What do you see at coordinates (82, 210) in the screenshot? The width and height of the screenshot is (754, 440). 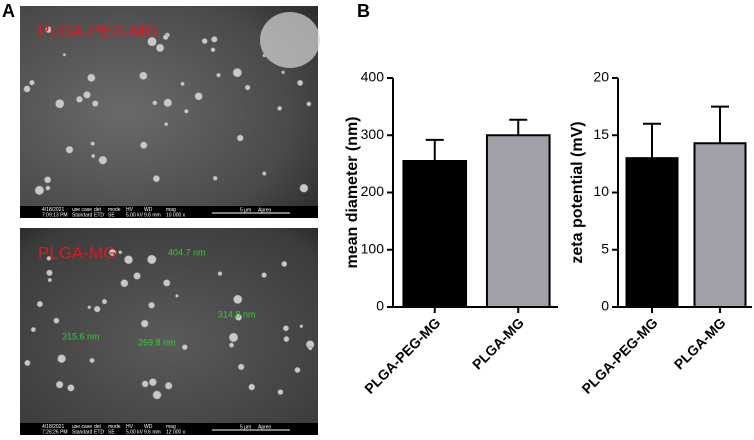 I see `info-text: use case` at bounding box center [82, 210].